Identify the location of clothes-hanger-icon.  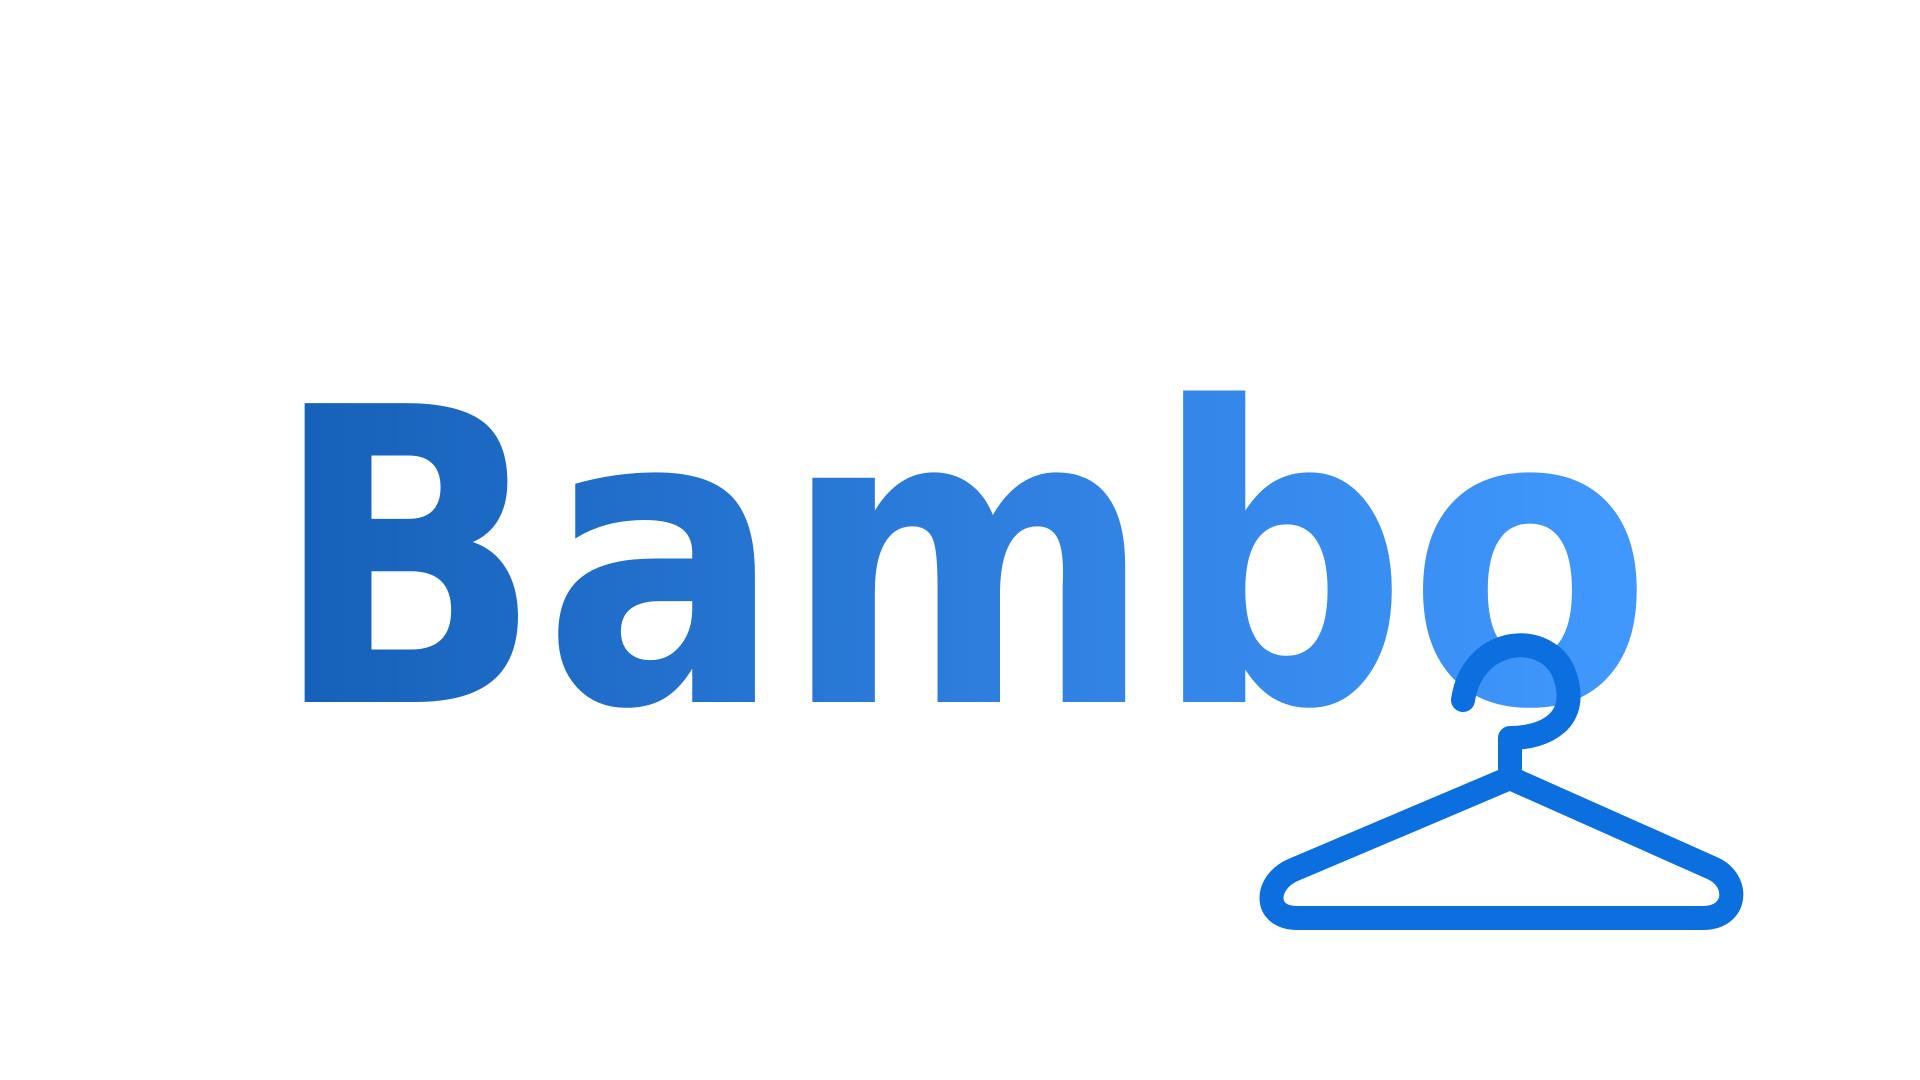
(1501, 781).